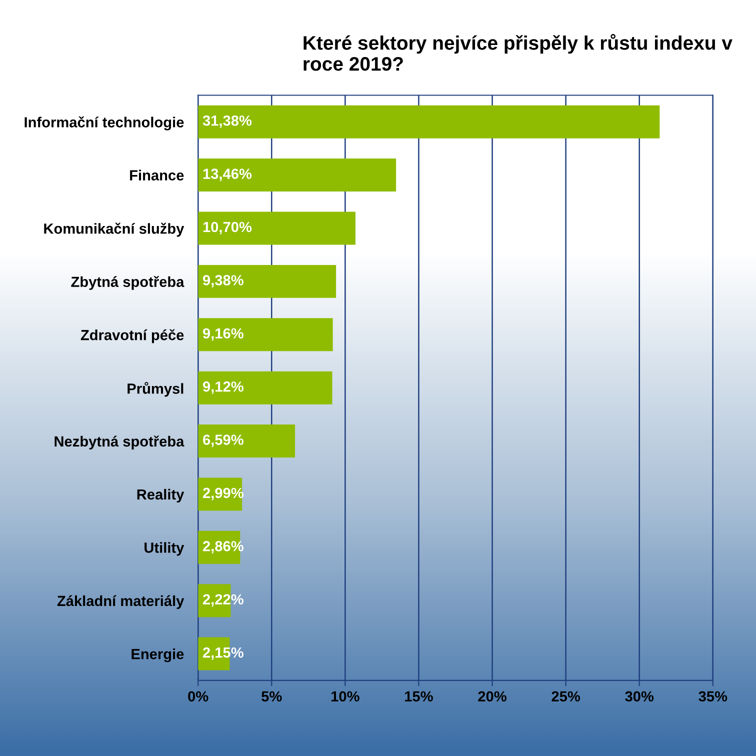 This screenshot has height=756, width=756. Describe the element at coordinates (518, 52) in the screenshot. I see `chart-title: Které sektory nejvíce přispěly k růstu indexu v roce 2019?` at that location.